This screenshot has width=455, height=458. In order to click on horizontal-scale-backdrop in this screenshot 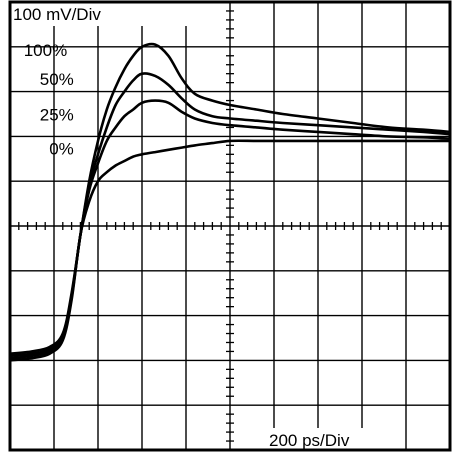, I will do `click(331, 439)`.